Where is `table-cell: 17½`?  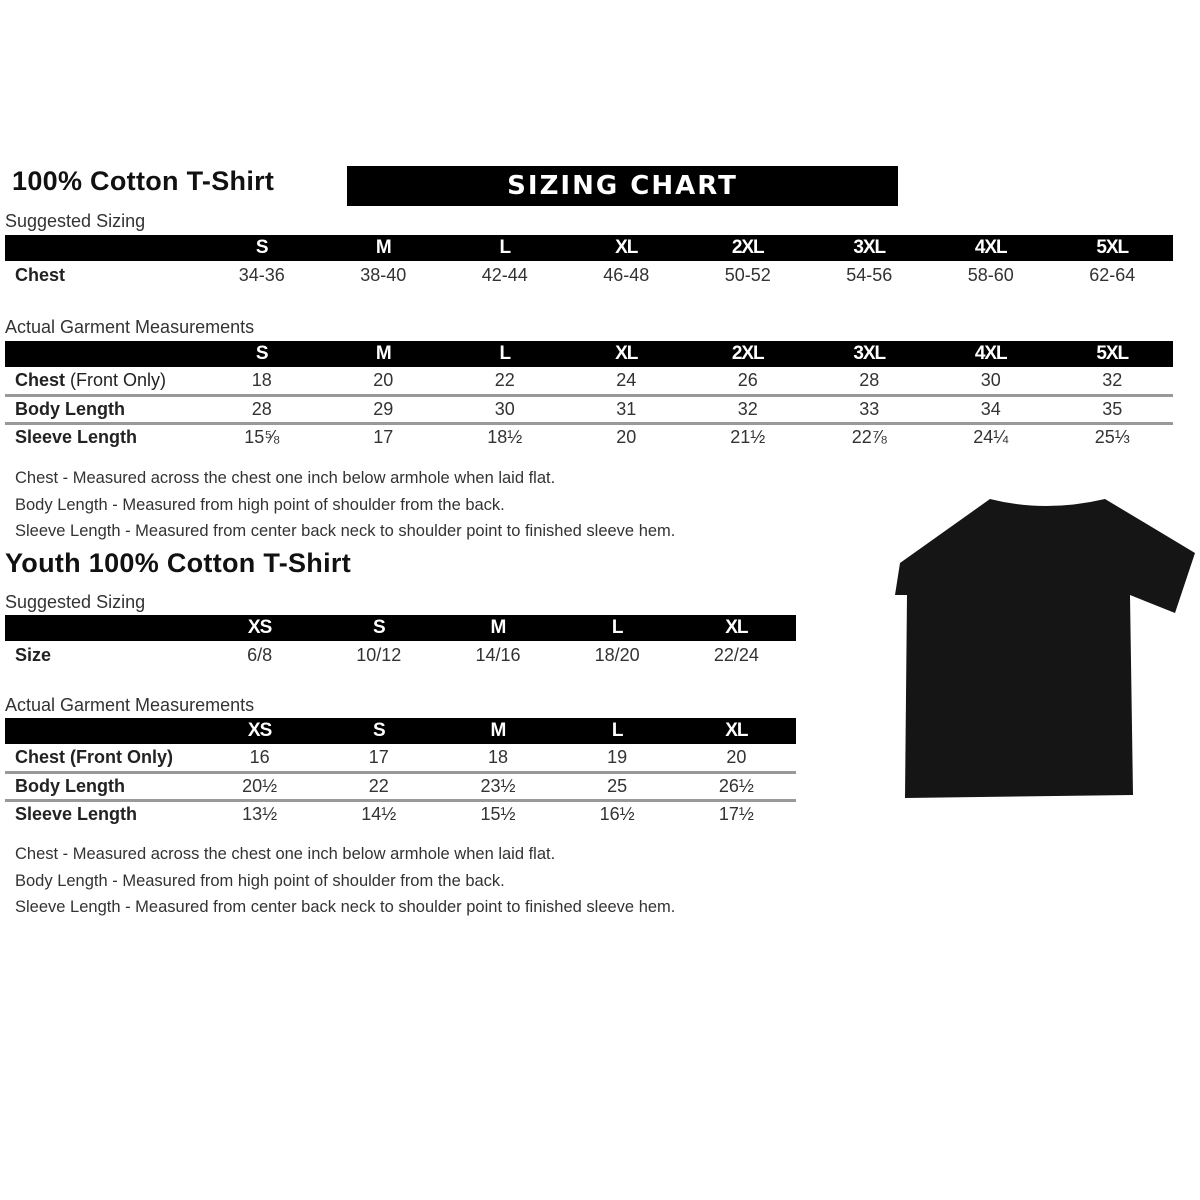 table-cell: 17½ is located at coordinates (736, 814).